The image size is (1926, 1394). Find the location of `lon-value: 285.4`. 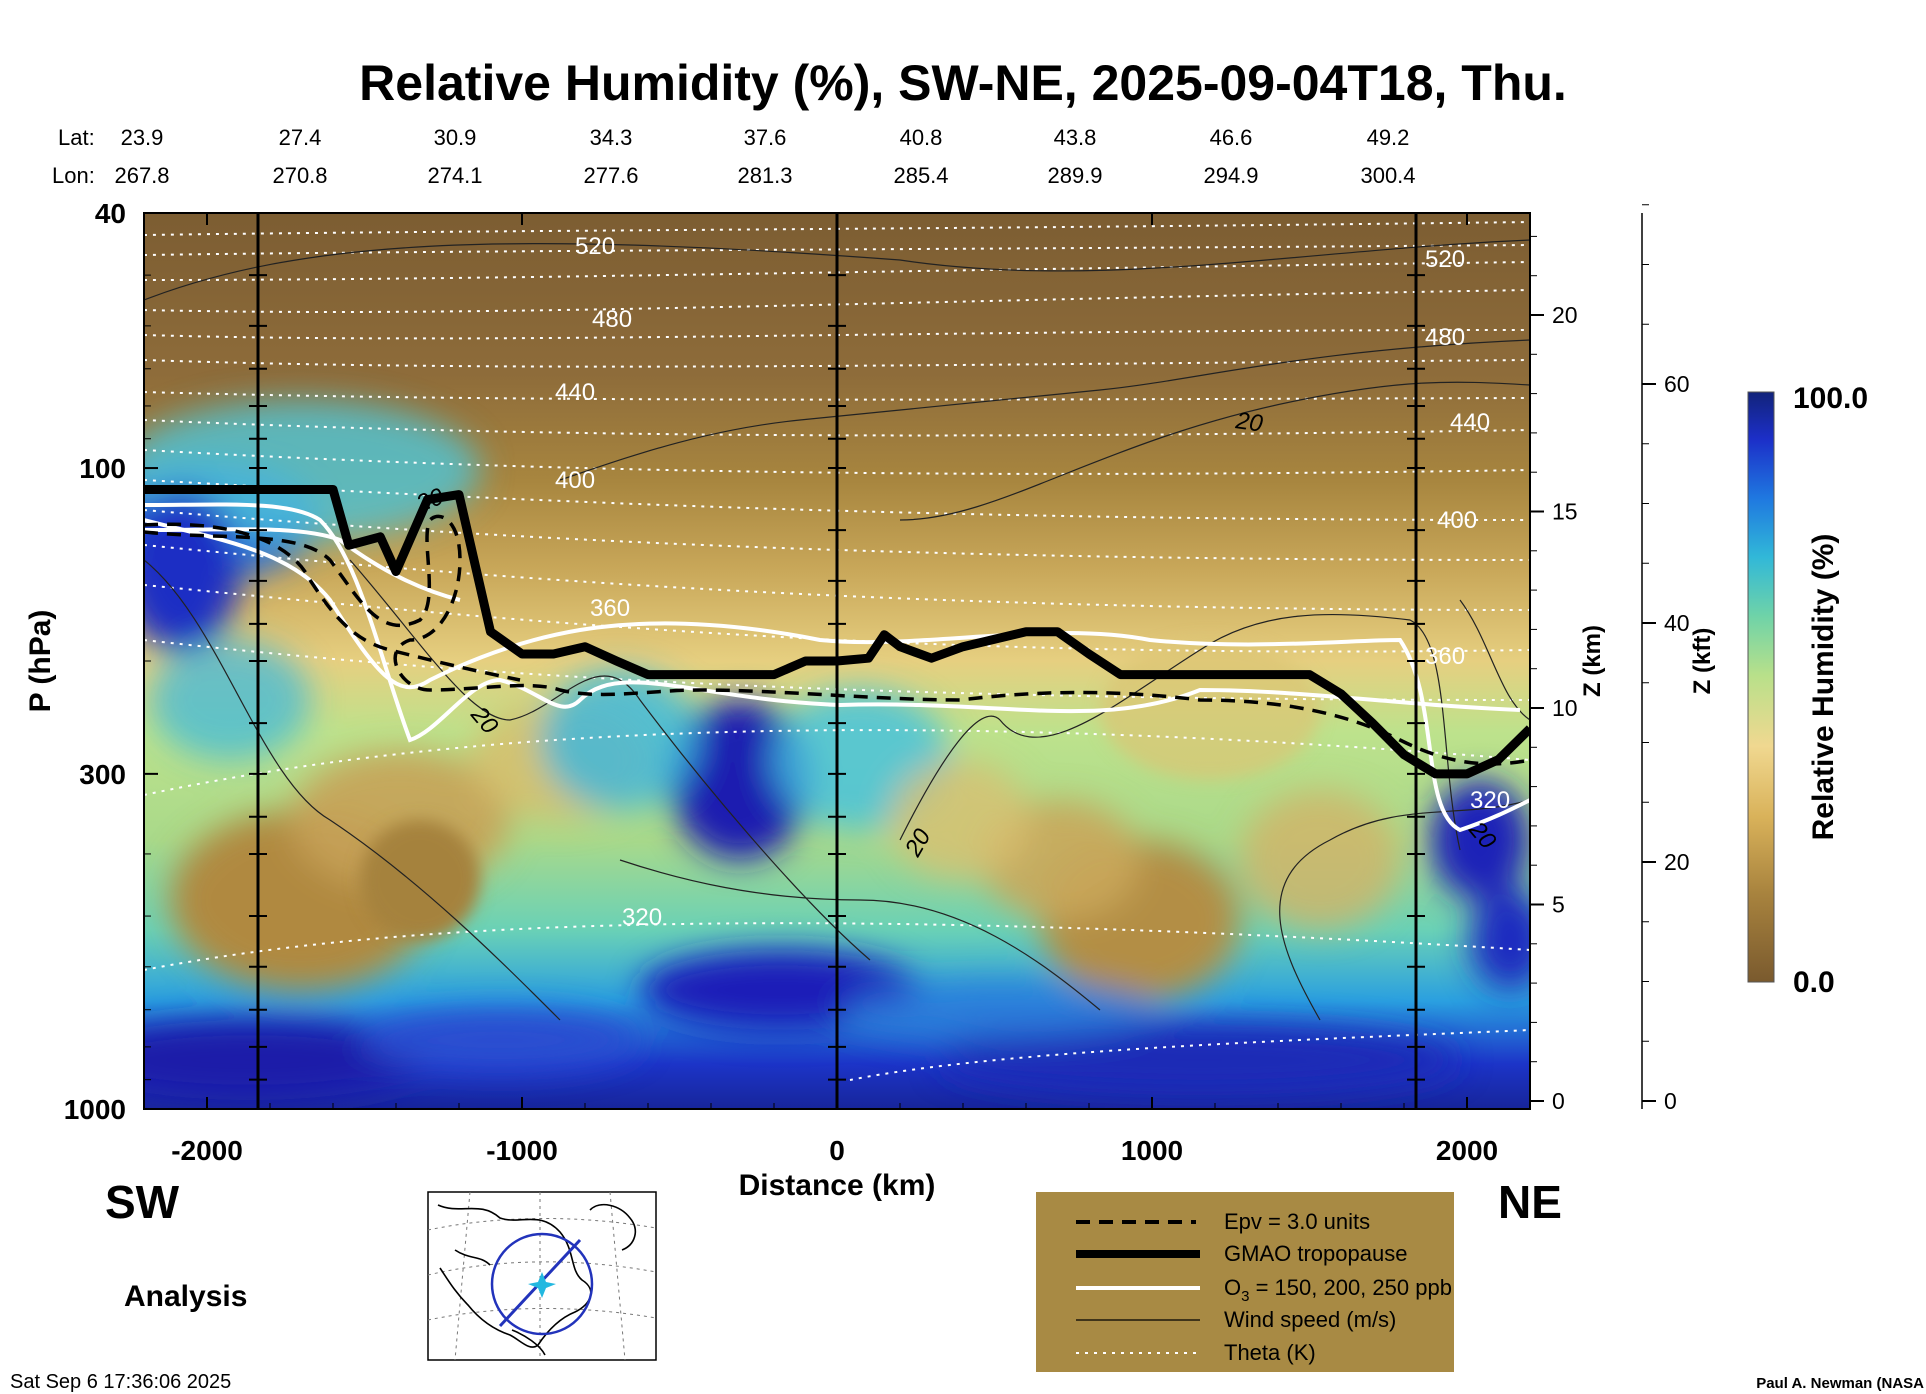

lon-value: 285.4 is located at coordinates (920, 175).